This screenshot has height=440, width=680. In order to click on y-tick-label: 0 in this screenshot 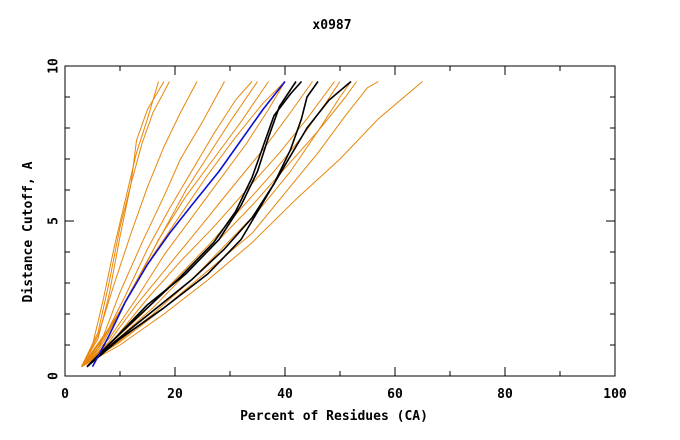, I will do `click(54, 376)`.